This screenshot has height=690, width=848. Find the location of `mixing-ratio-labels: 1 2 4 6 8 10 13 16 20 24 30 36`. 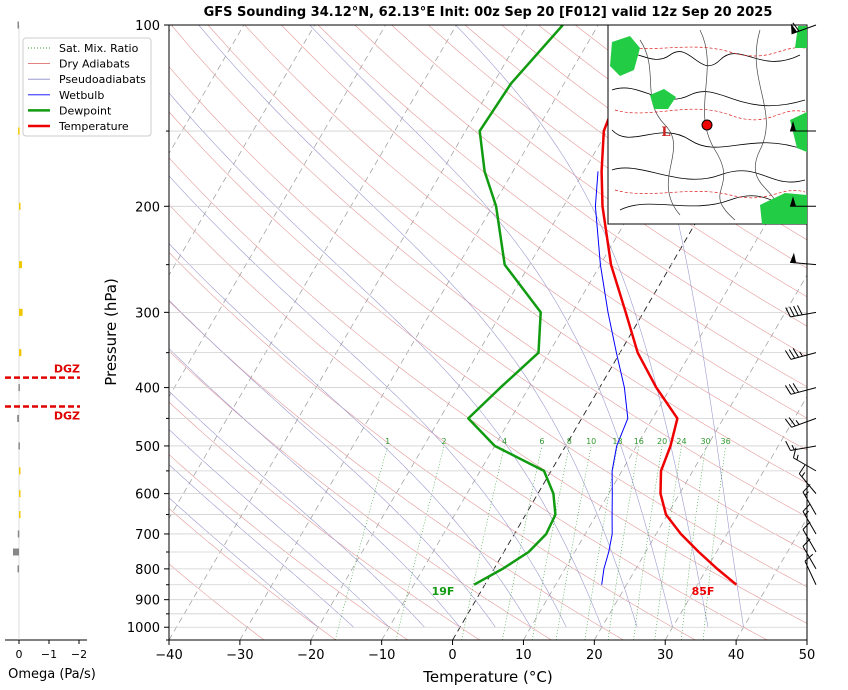

mixing-ratio-labels: 1 2 4 6 8 10 13 16 20 24 30 36 is located at coordinates (558, 441).